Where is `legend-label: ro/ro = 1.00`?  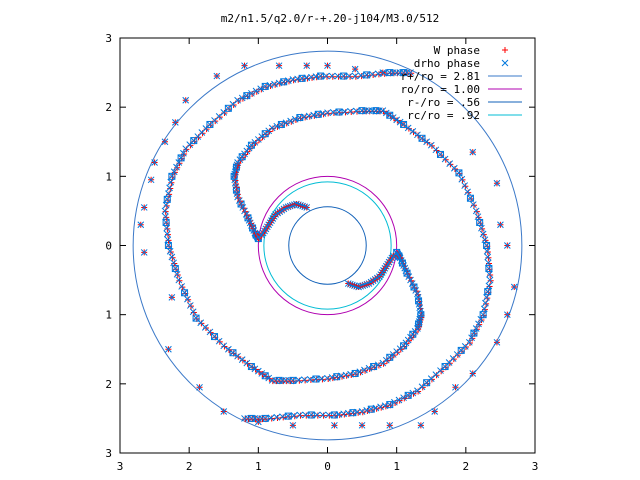 legend-label: ro/ro = 1.00 is located at coordinates (440, 89).